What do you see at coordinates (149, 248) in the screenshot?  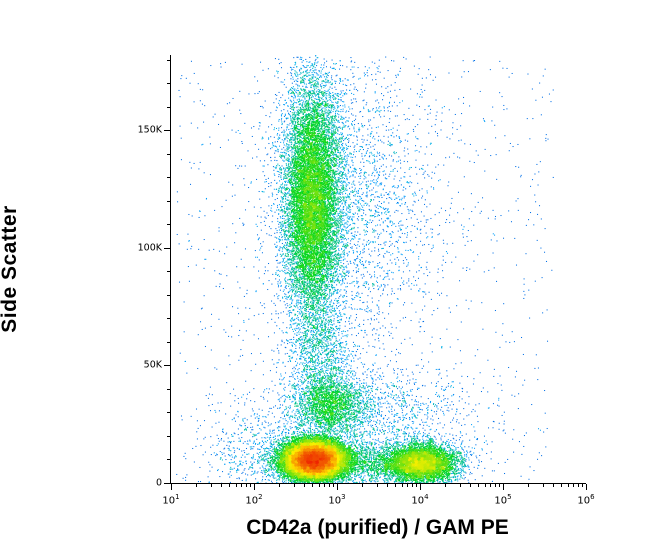 I see `y-tick-label: 100K` at bounding box center [149, 248].